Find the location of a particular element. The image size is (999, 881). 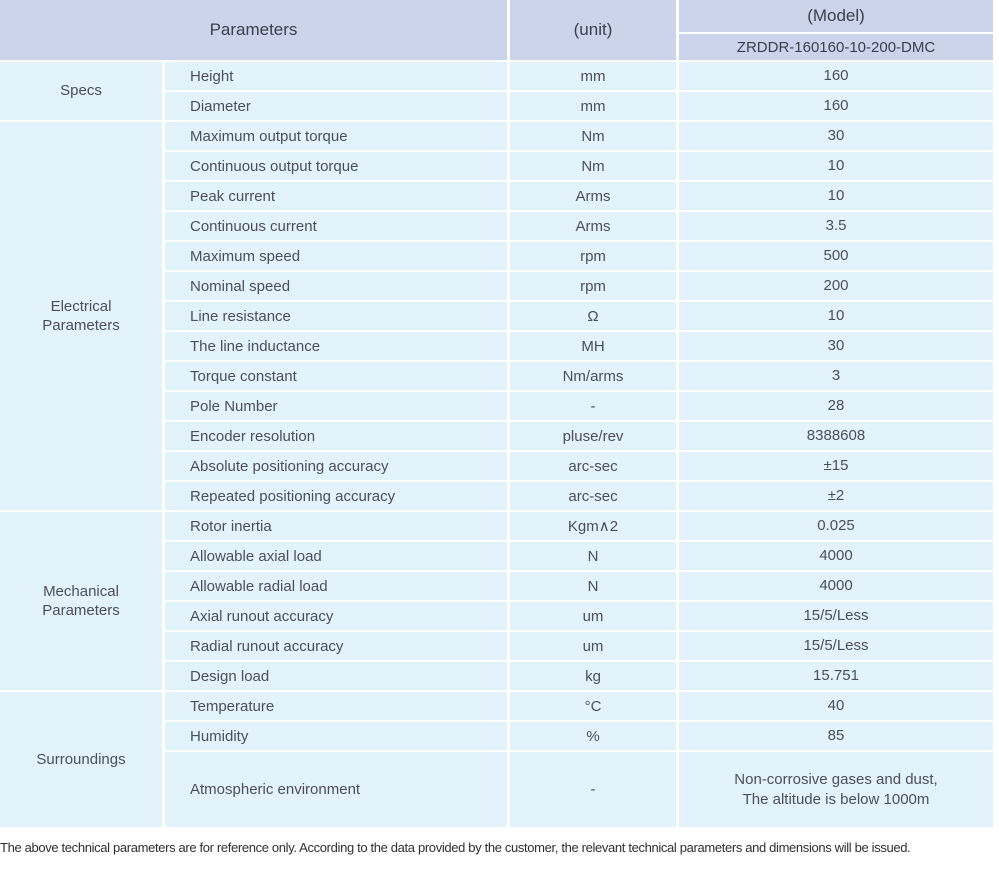

section-label-specs: Specs is located at coordinates (81, 91).